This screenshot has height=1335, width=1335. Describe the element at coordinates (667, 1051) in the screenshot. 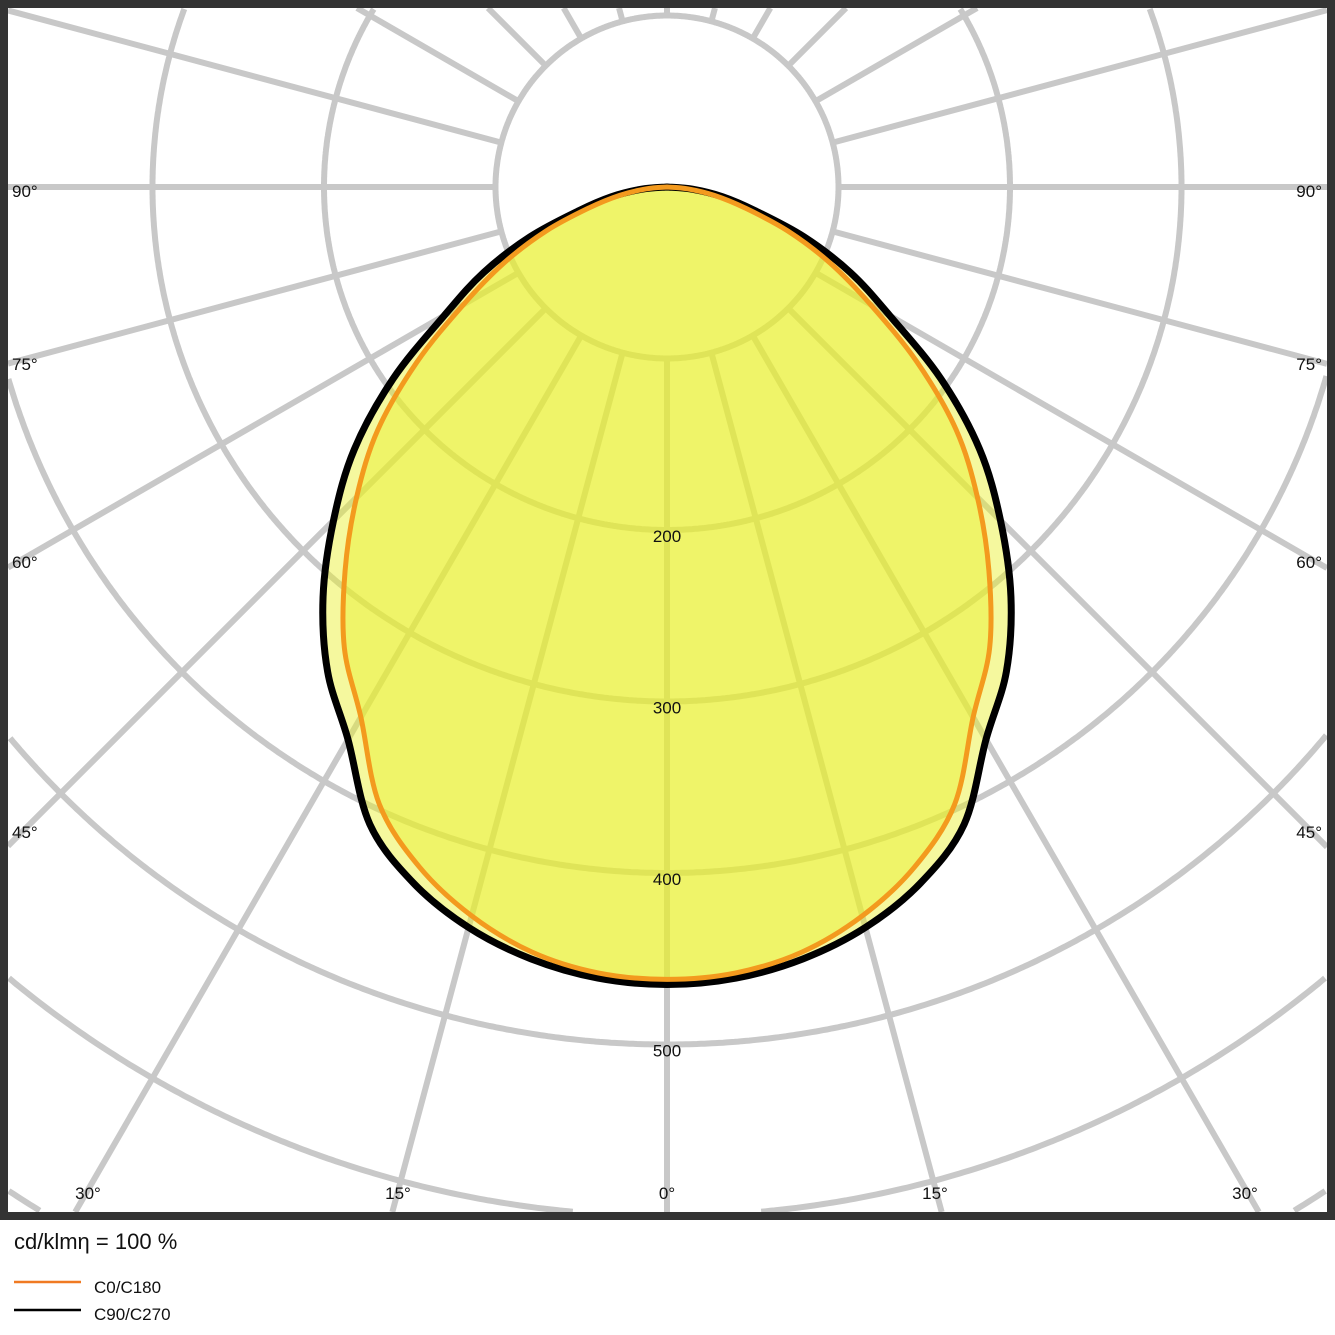

I see `radial-tick-label: 500` at that location.